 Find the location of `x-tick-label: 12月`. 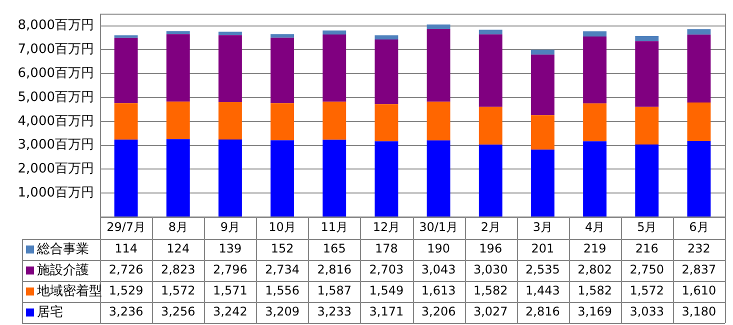

x-tick-label: 12月 is located at coordinates (386, 227).